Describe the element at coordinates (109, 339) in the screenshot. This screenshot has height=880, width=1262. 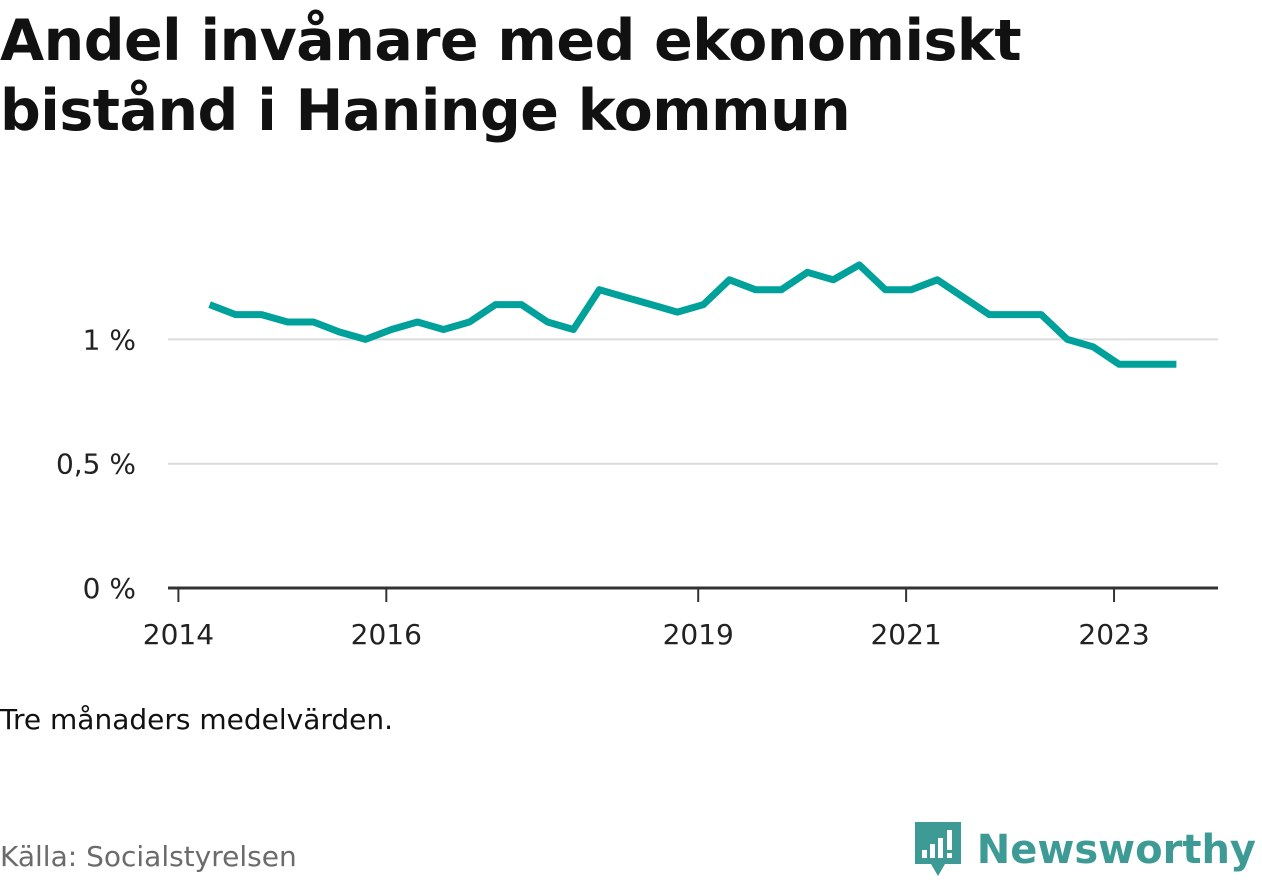
I see `y-tick-label: 1 %` at that location.